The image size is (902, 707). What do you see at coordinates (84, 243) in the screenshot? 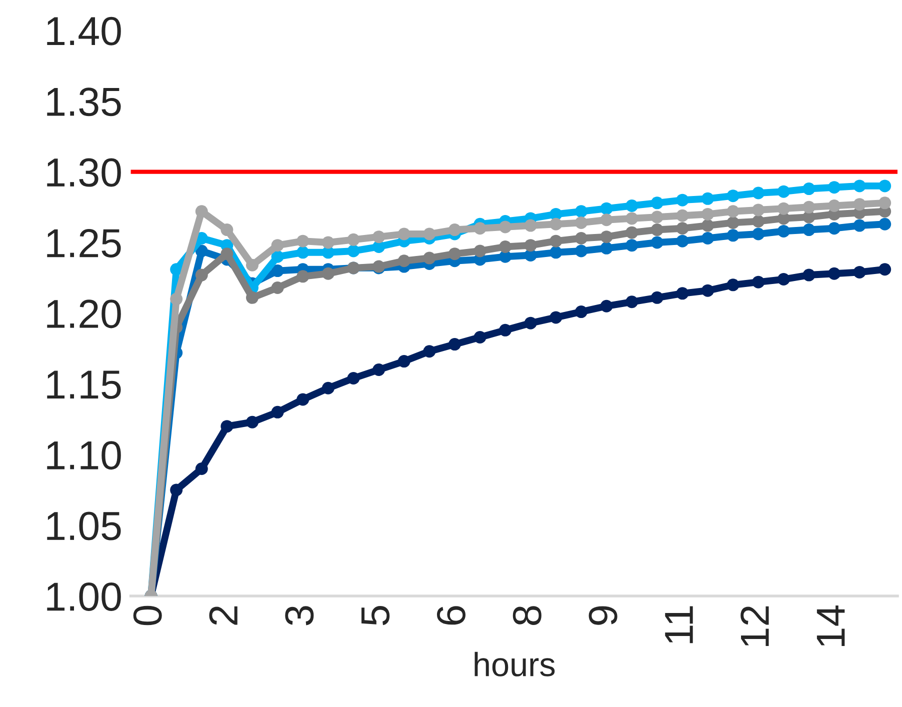
I see `y-tick-label: 1.25` at bounding box center [84, 243].